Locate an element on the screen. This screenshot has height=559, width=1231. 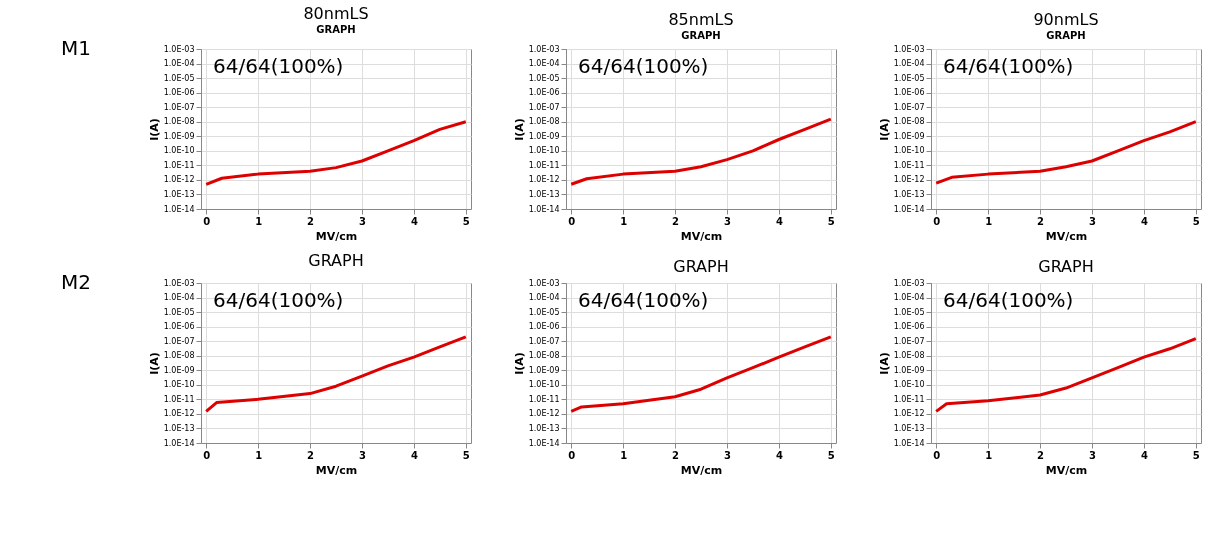
text: M1 is located at coordinates (76, 48).